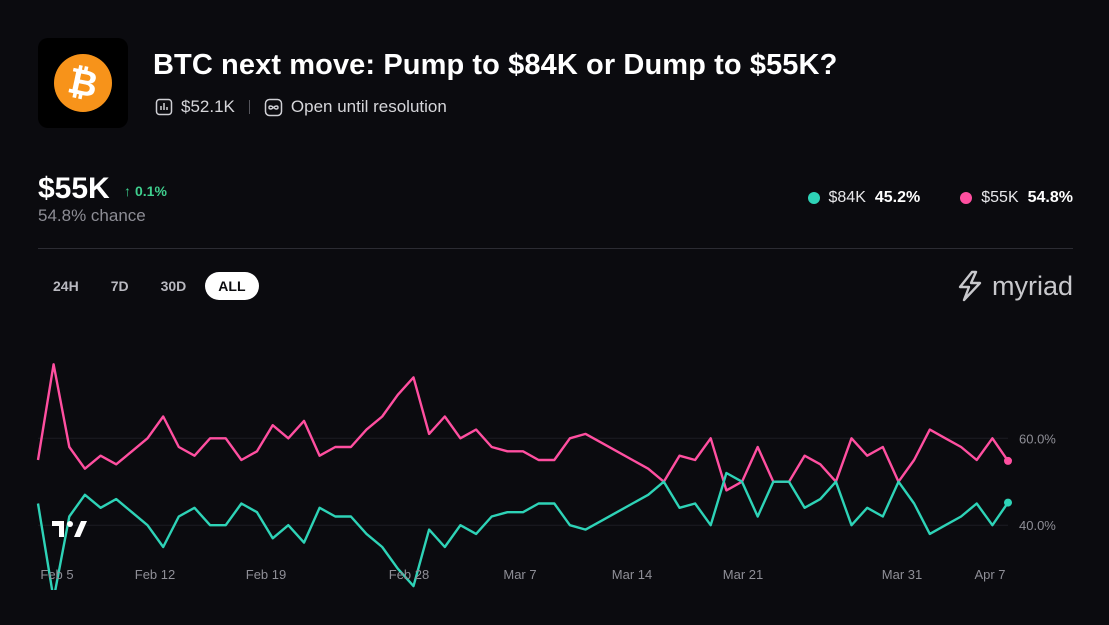  Describe the element at coordinates (151, 191) in the screenshot. I see `price-change-value: 0.1%` at that location.